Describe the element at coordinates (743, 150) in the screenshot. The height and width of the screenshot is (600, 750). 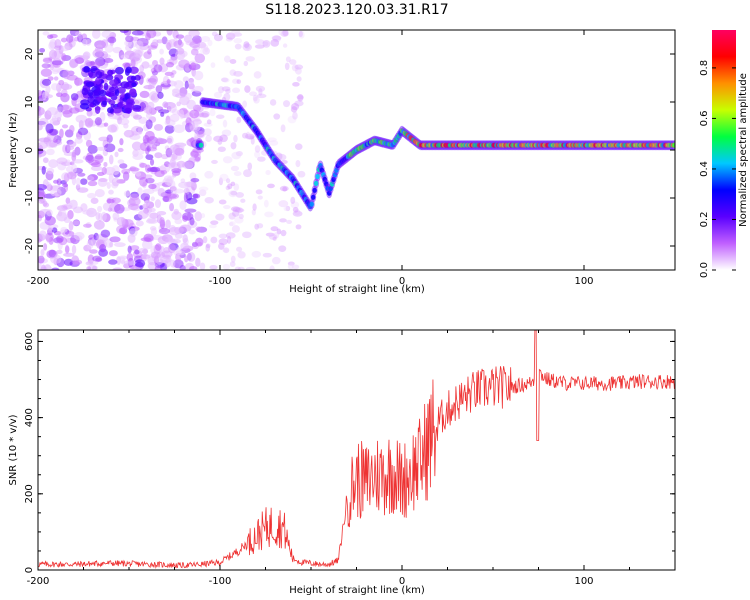
I see `colorbar-label: Normalized spectral amplitude` at that location.